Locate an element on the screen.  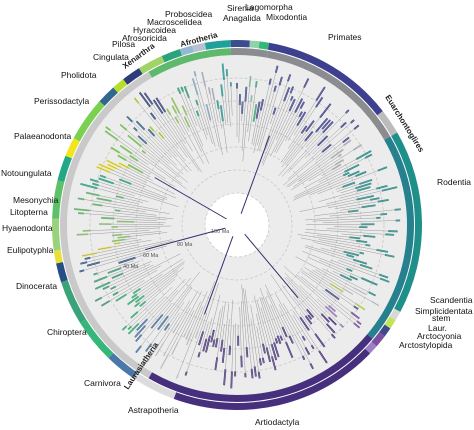
order-label-mixodontia: Mixodontia is located at coordinates (286, 17).